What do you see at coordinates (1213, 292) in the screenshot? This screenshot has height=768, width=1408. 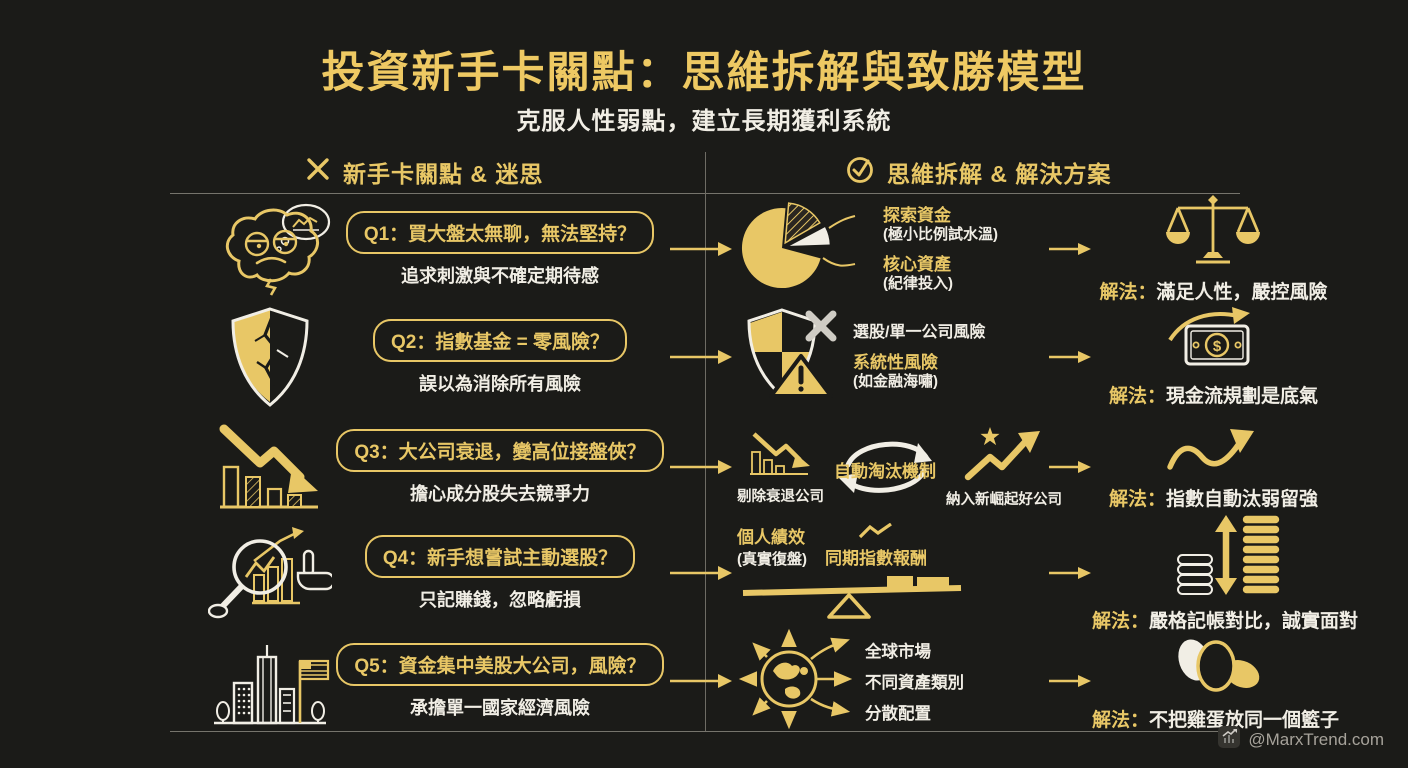 I see `solution-text-q1: 解法：滿足人性，嚴控風險` at bounding box center [1213, 292].